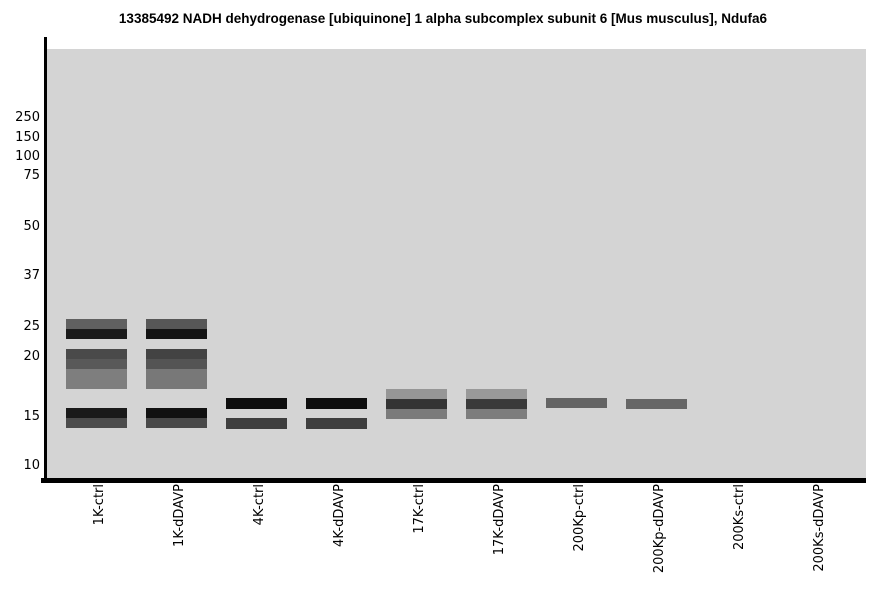 The width and height of the screenshot is (886, 595). Describe the element at coordinates (31, 275) in the screenshot. I see `y-tick-label-37: 37` at that location.